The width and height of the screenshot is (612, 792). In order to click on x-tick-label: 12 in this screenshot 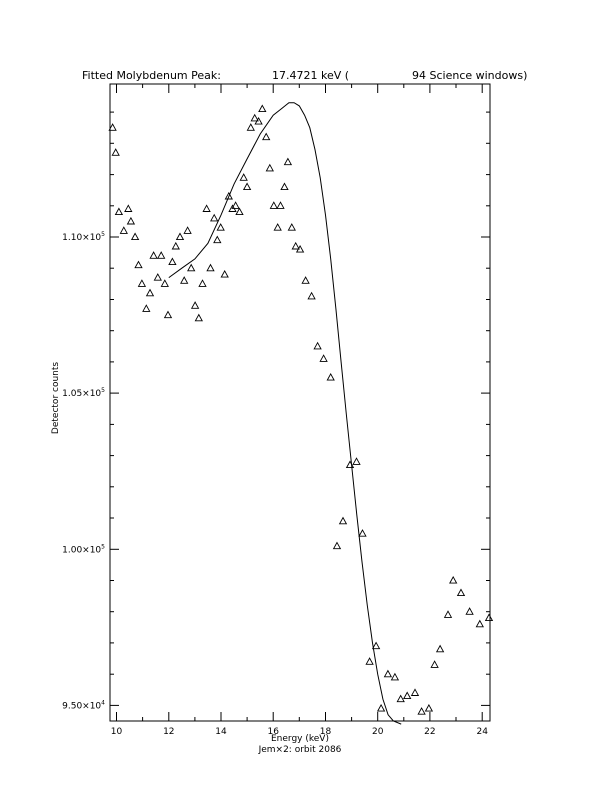, I will do `click(168, 732)`.